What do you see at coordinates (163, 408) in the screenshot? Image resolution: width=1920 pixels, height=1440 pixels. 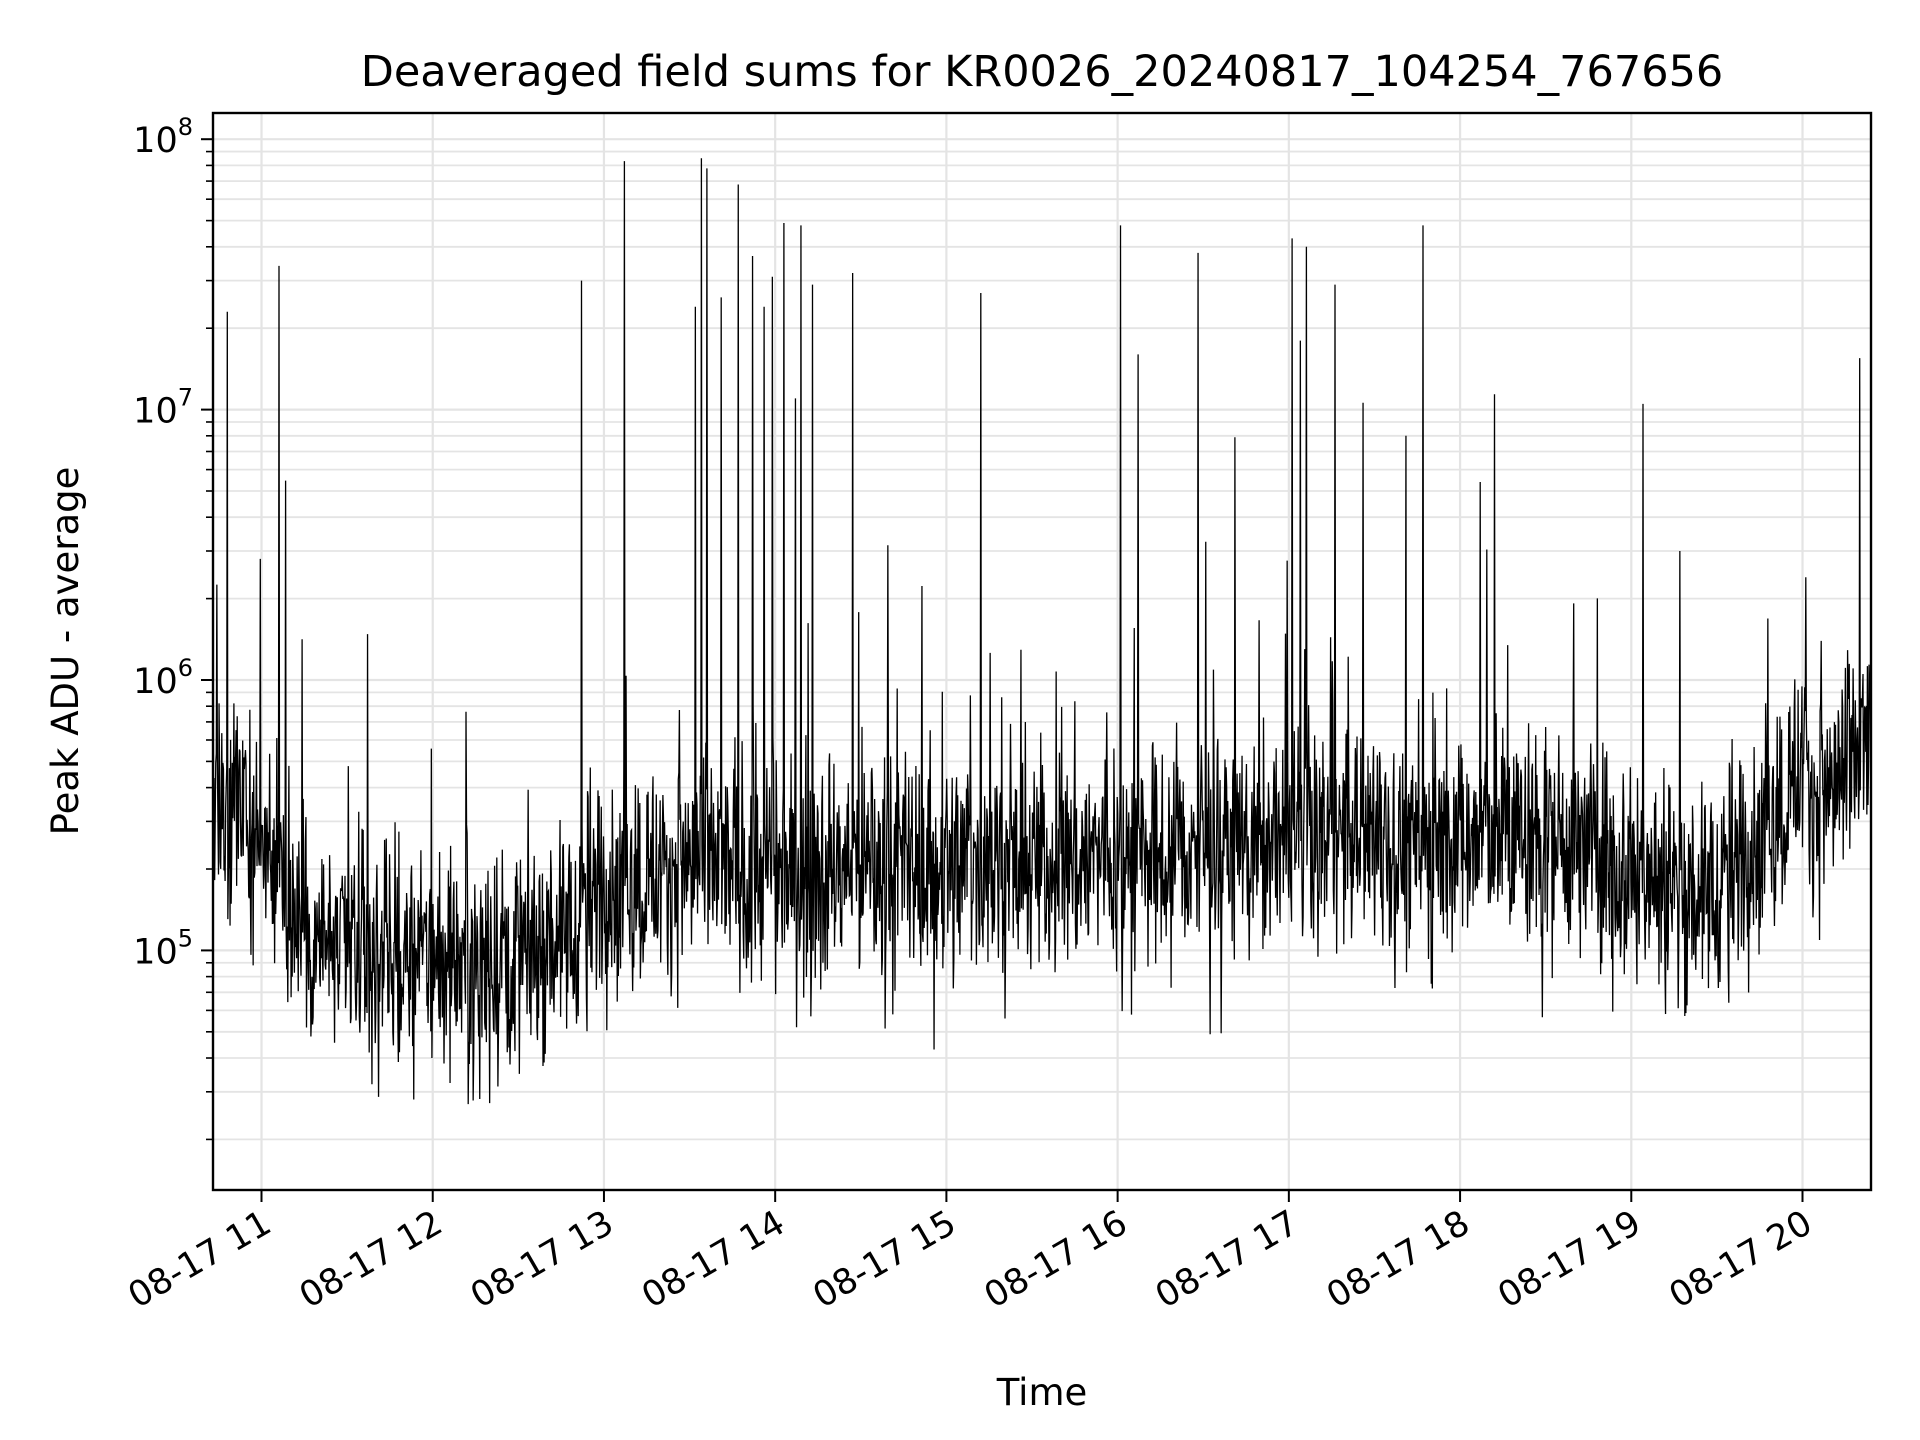 I see `y-tick-label: 10⁷` at bounding box center [163, 408].